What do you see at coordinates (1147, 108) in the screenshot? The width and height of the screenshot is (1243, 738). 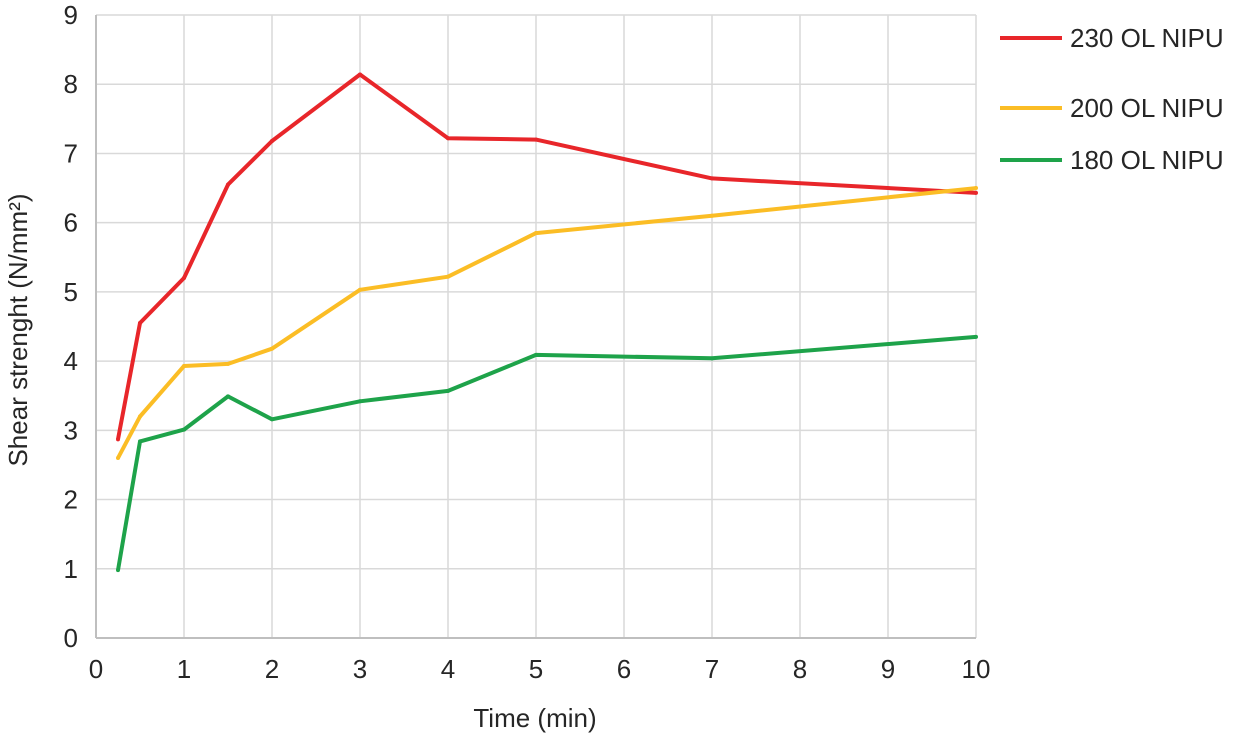 I see `legend-label: 200 OL NIPU` at bounding box center [1147, 108].